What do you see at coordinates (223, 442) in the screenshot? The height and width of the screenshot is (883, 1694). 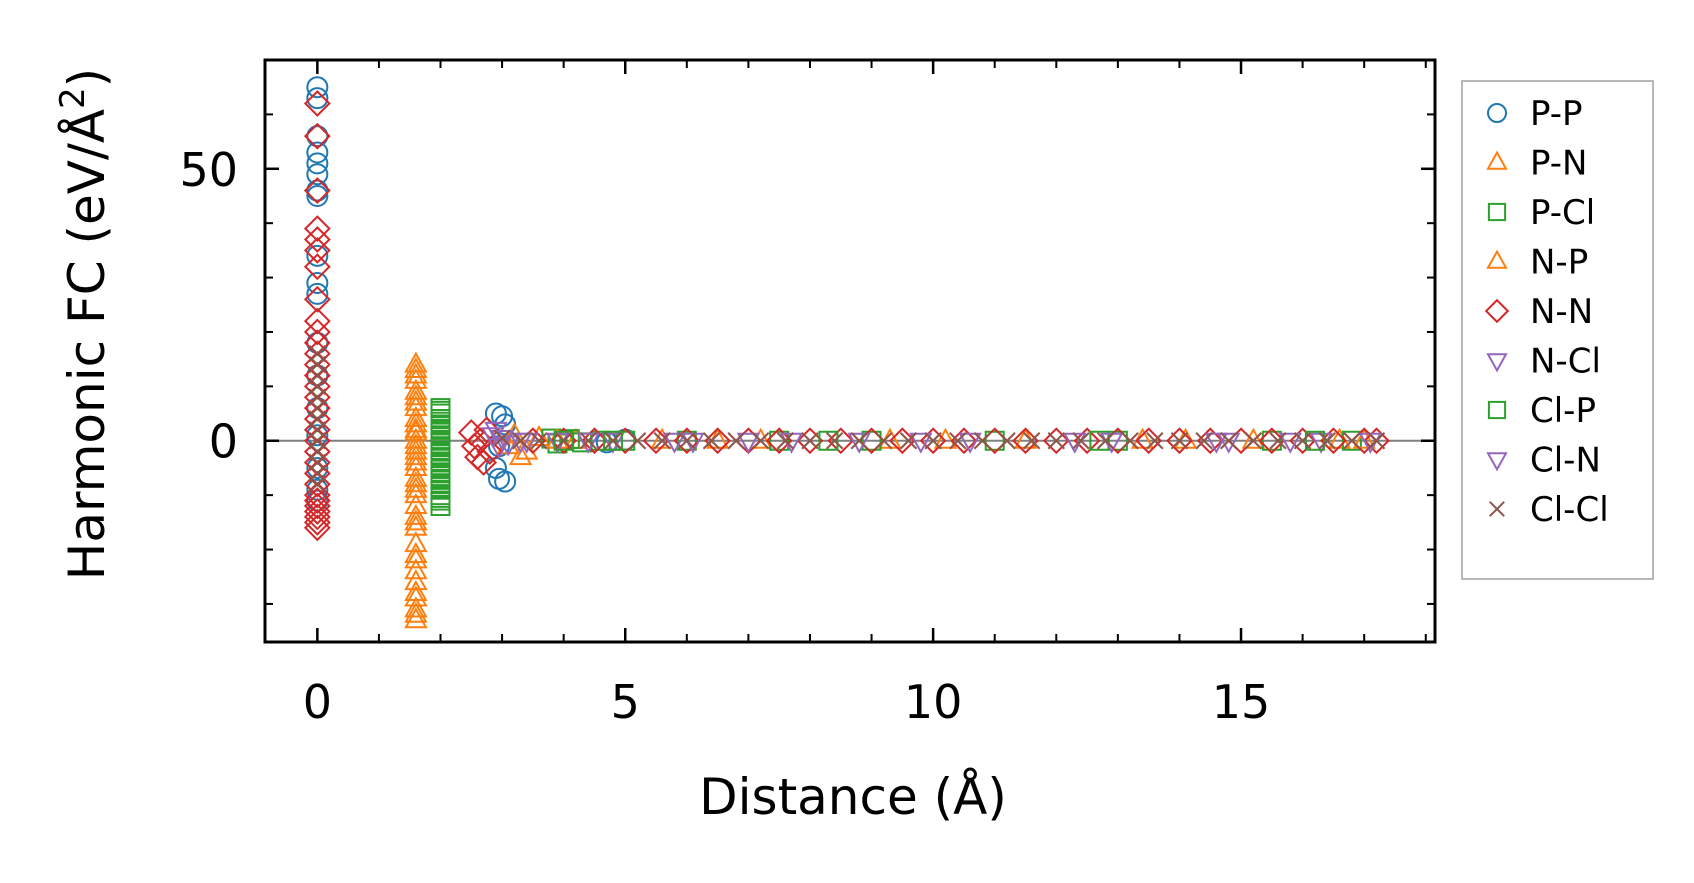 I see `y-tick-label: 0` at bounding box center [223, 442].